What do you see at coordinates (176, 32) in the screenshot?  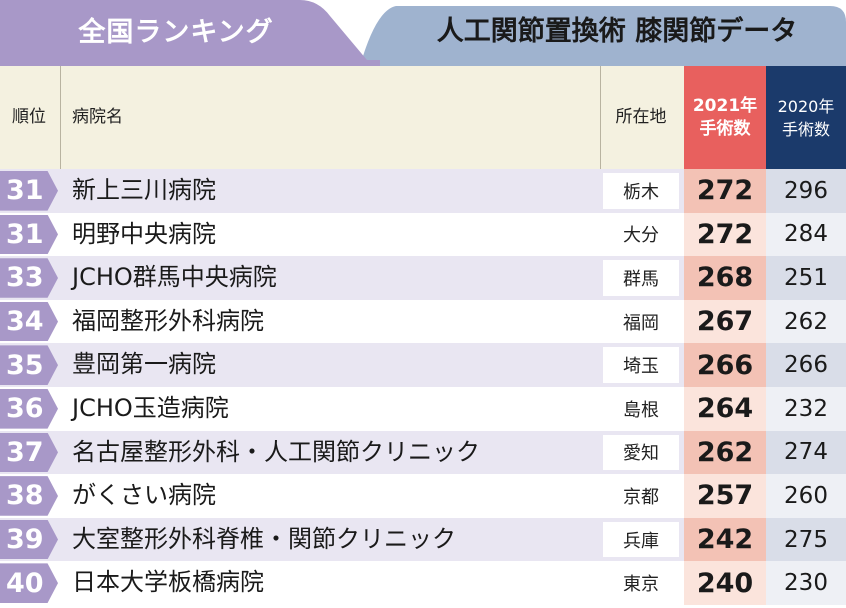 I see `national-ranking-tab: 全国ランキング` at bounding box center [176, 32].